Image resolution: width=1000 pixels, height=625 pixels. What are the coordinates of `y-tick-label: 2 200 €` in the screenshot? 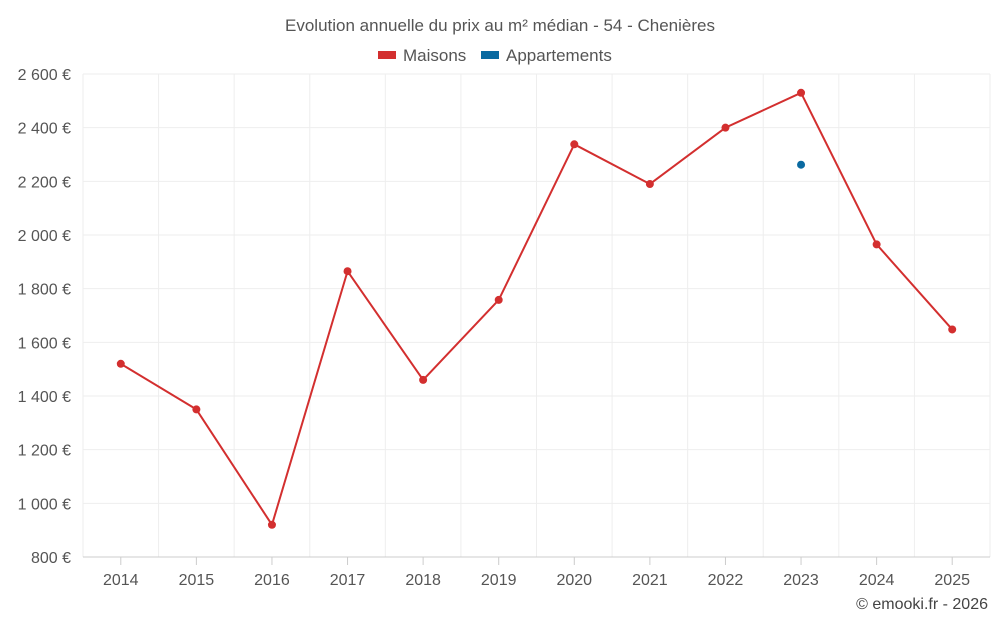 It's located at (44, 182).